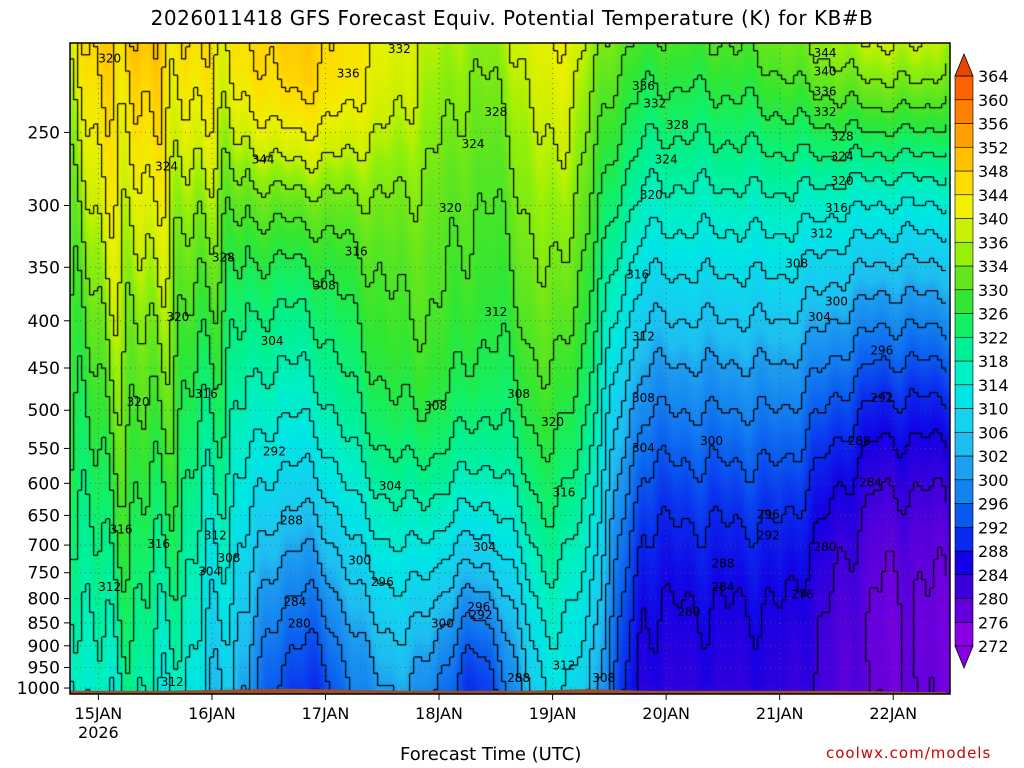  I want to click on colorbar-label: 292, so click(993, 527).